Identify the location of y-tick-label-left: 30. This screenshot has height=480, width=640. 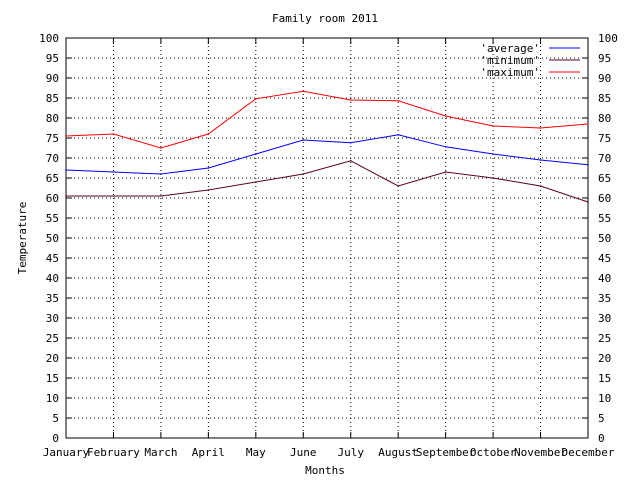
(52, 318).